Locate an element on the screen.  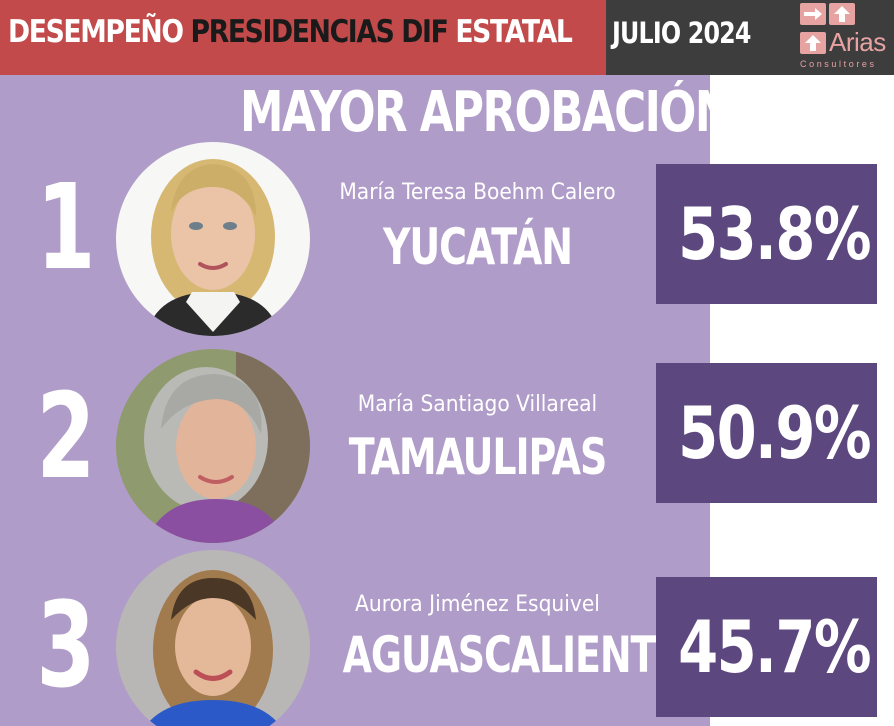
rank-number: 2 is located at coordinates (66, 436).